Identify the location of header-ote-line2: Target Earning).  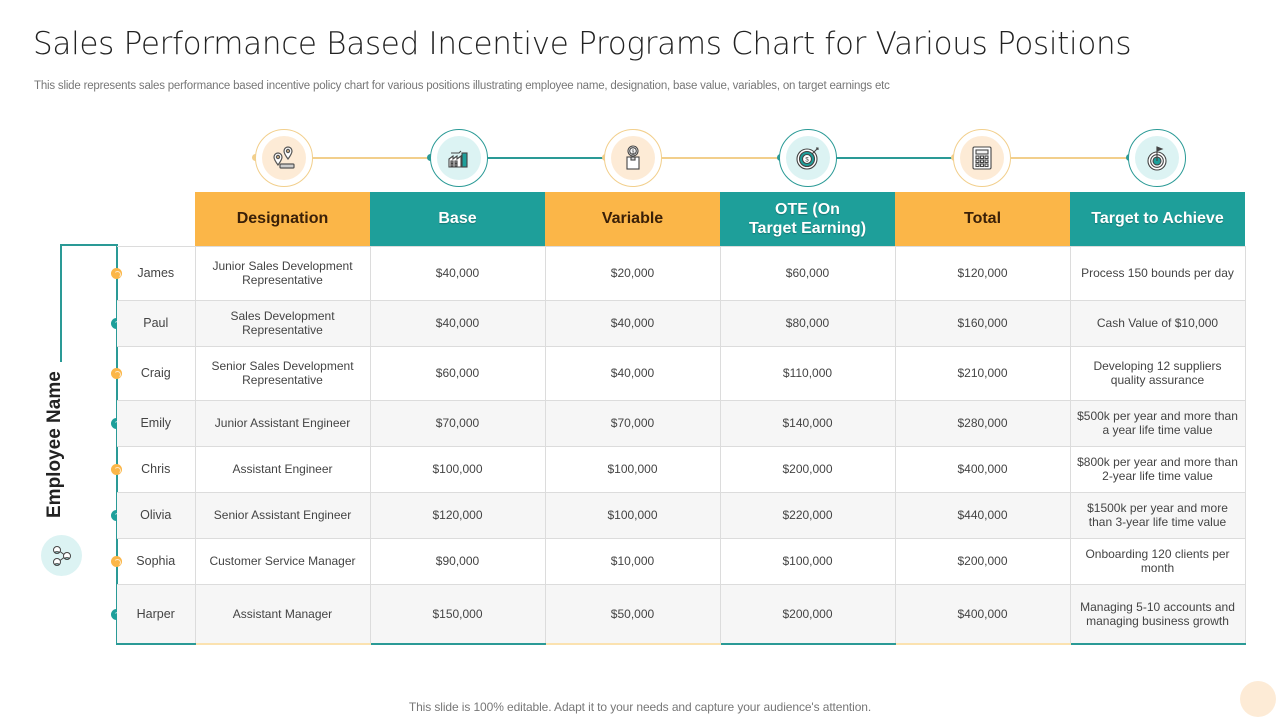
(807, 228).